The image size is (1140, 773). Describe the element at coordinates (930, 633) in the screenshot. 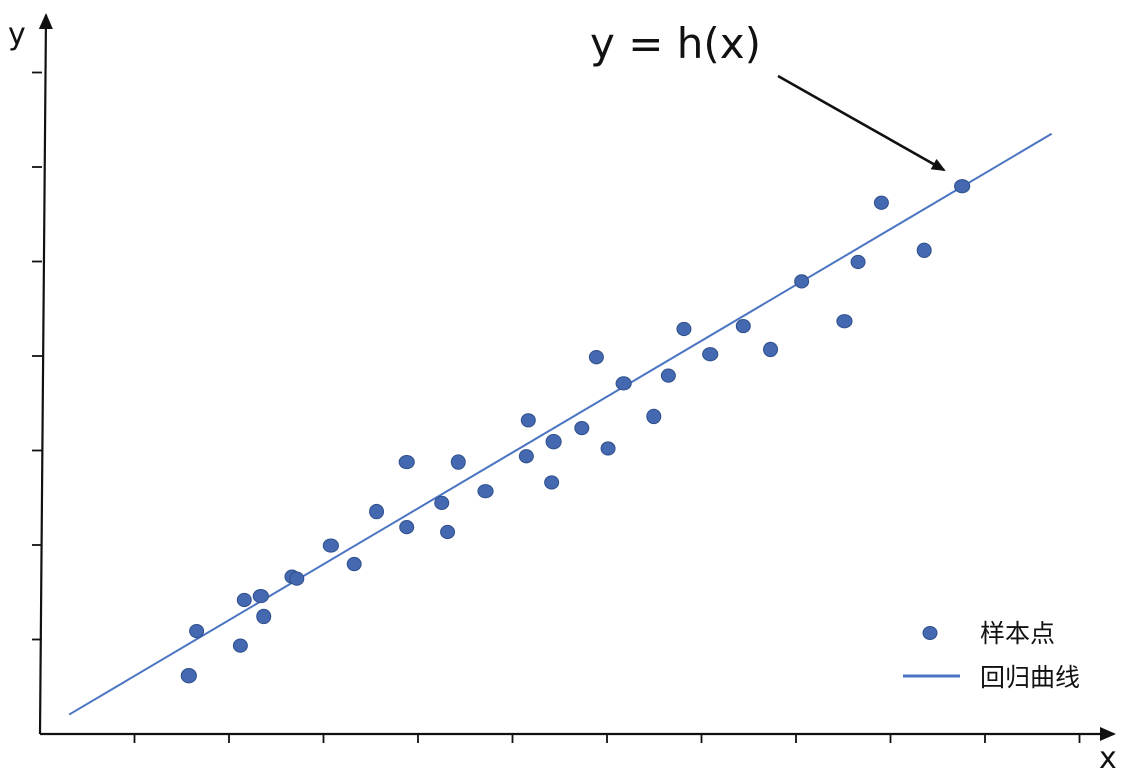

I see `legend-marker-sample` at that location.